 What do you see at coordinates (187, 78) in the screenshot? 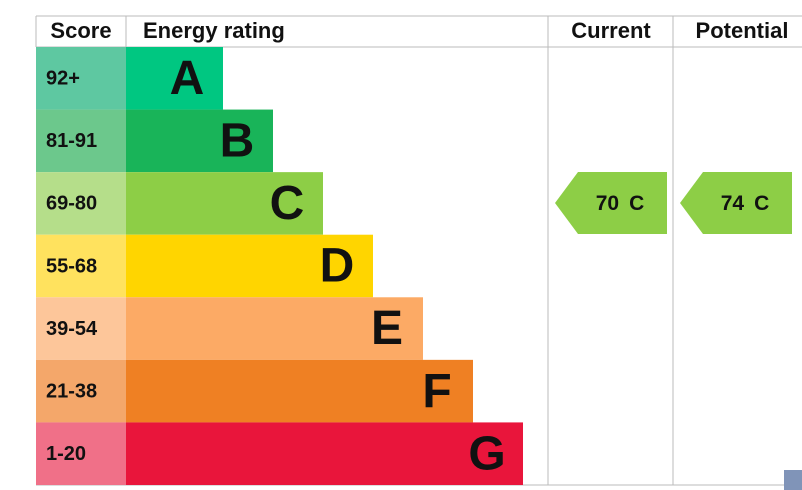
I see `rating-letter: A` at bounding box center [187, 78].